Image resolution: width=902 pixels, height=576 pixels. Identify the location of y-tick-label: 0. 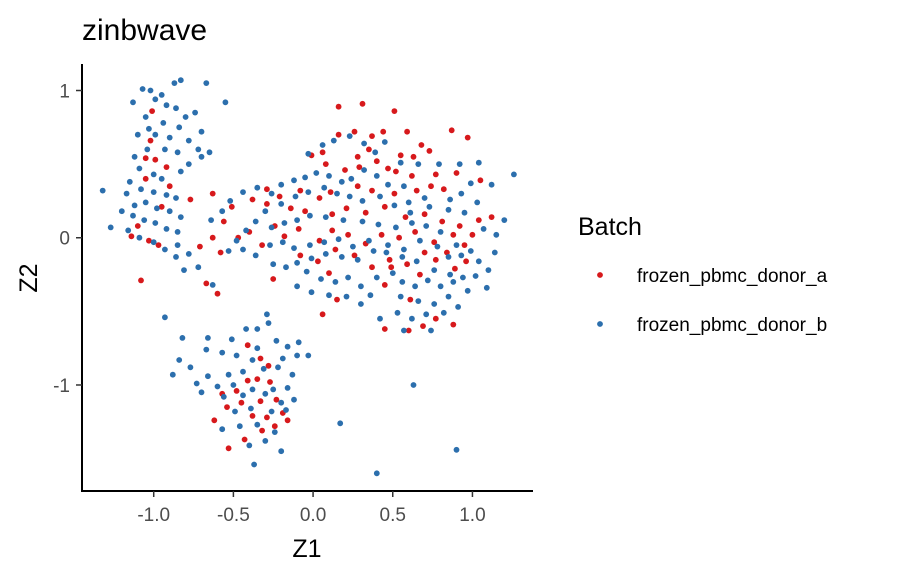
(64, 239).